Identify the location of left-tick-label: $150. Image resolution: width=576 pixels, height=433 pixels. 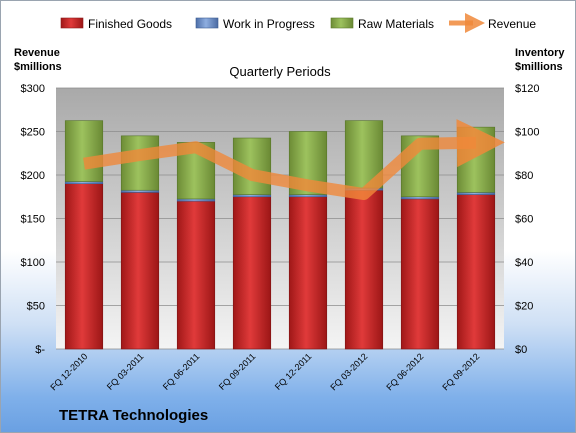
(33, 220).